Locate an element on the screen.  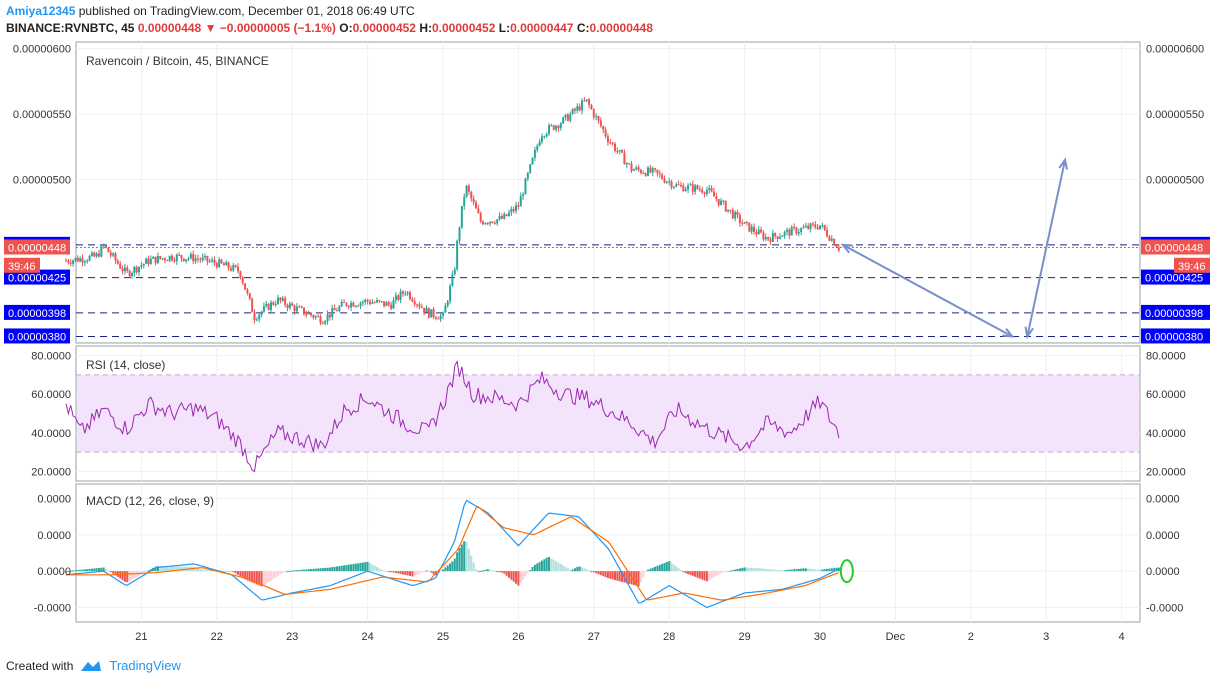
author-name: Amiya12345 is located at coordinates (41, 11).